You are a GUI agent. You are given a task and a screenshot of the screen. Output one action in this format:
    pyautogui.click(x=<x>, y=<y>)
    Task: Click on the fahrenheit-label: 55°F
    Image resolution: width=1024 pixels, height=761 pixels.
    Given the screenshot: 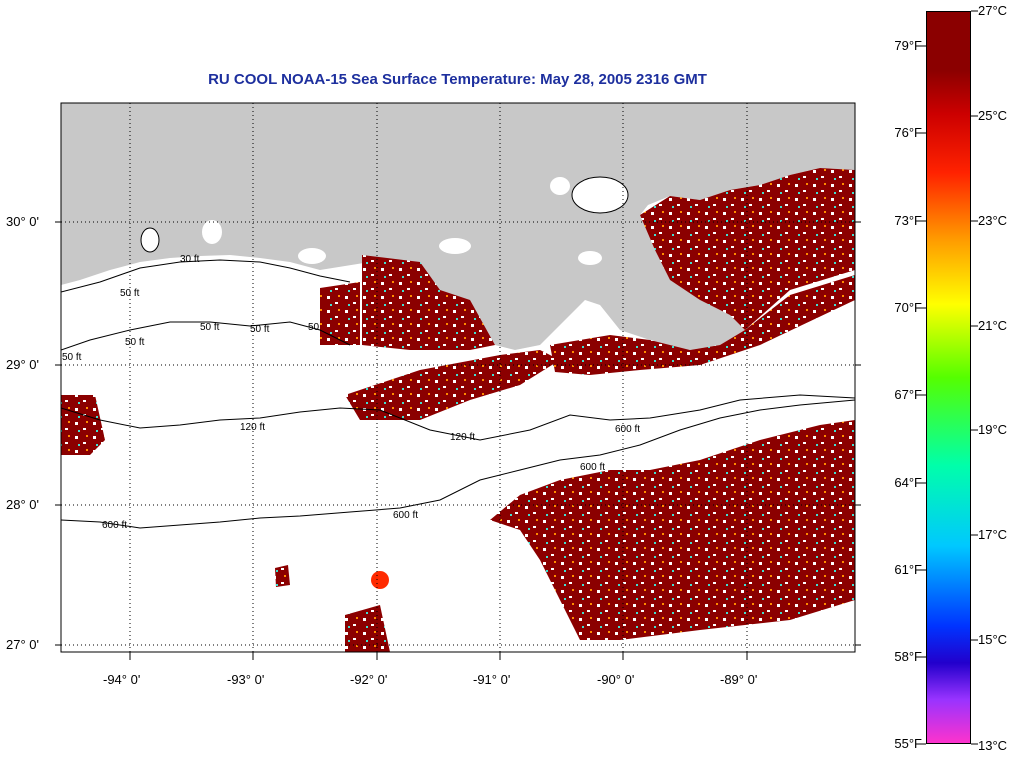 What is the action you would take?
    pyautogui.click(x=908, y=743)
    